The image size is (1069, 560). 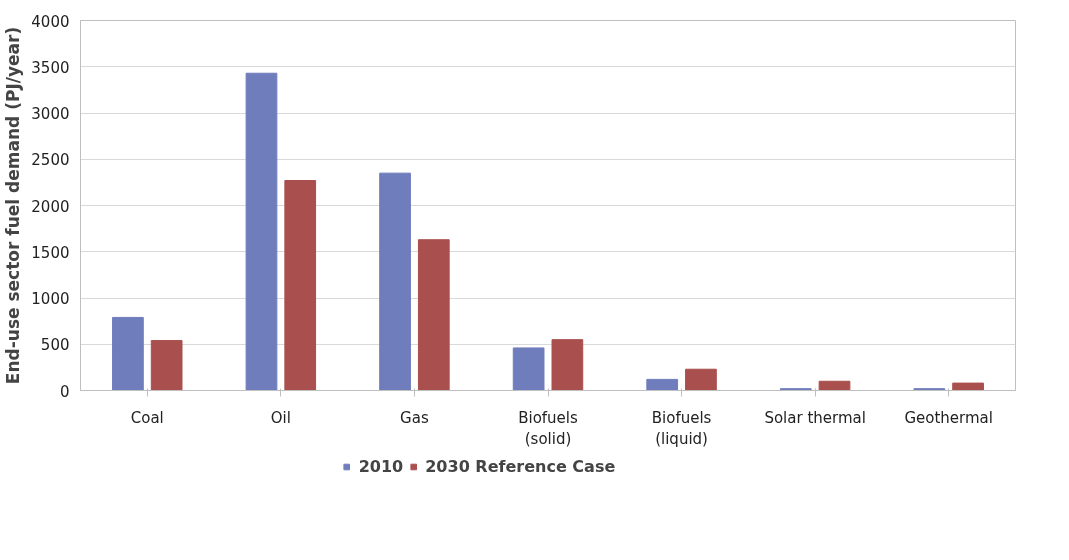 What do you see at coordinates (50, 114) in the screenshot?
I see `y-tick-label: 3000` at bounding box center [50, 114].